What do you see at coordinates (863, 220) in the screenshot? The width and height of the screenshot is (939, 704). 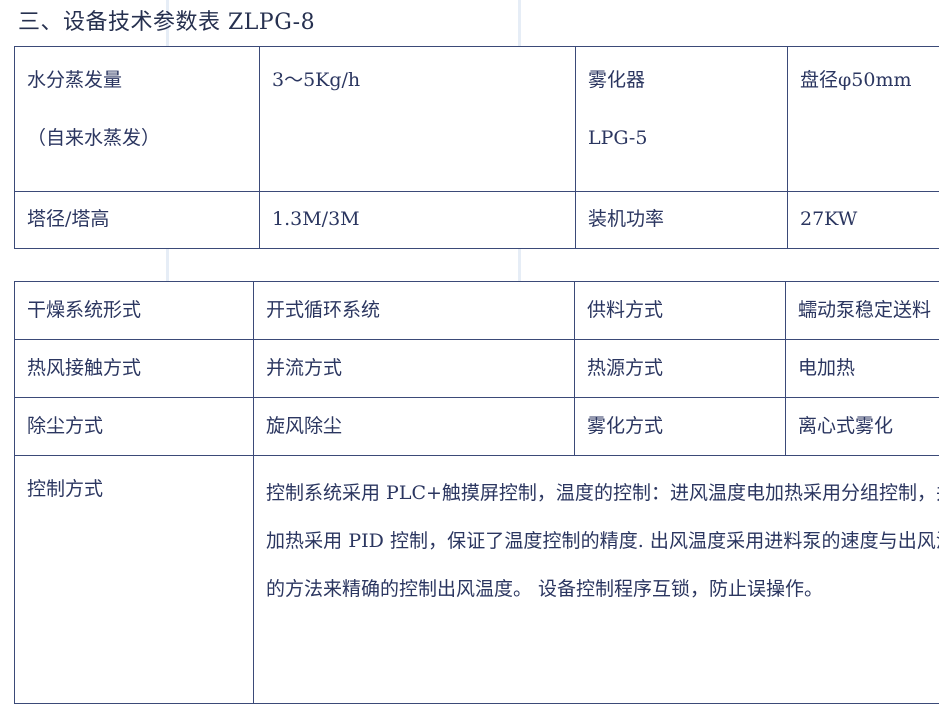 I see `cell-value-installed-power: 27KW` at bounding box center [863, 220].